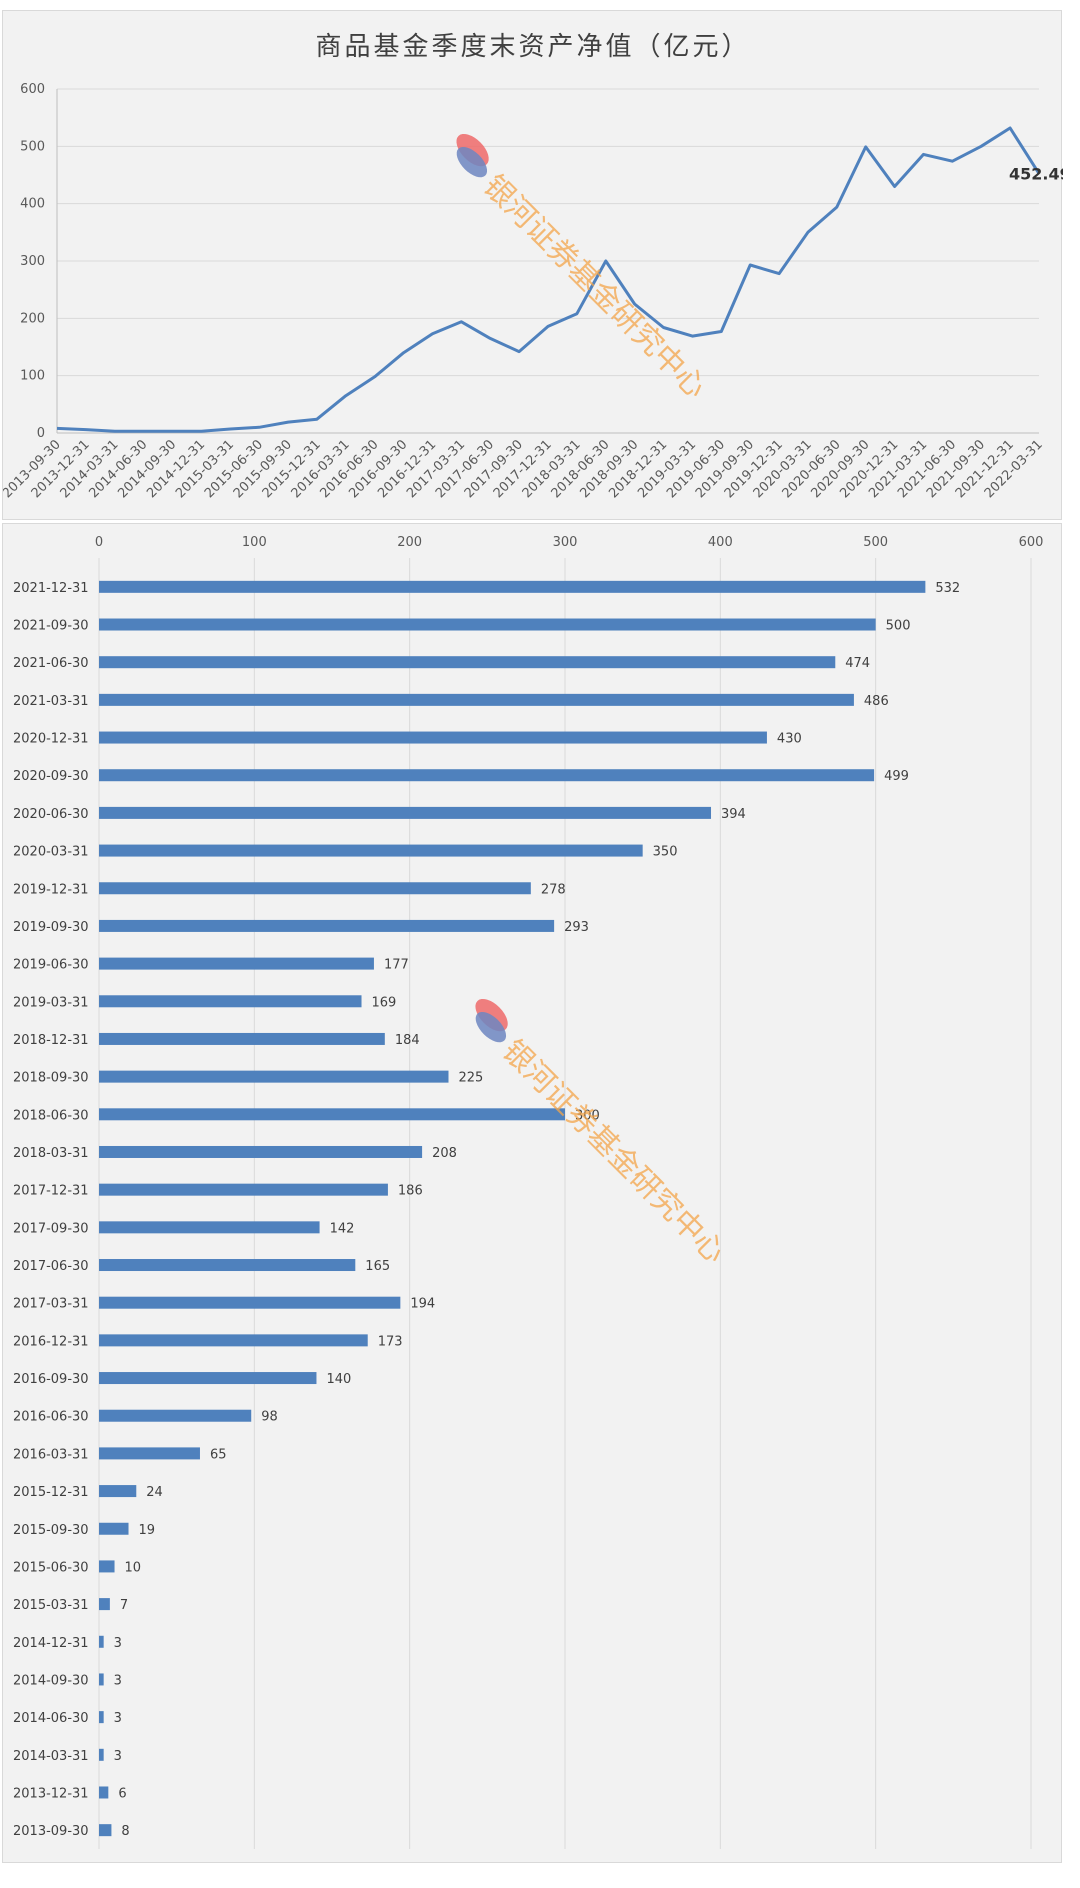 The image size is (1080, 1888). I want to click on category-label: 2014-06-30, so click(51, 1718).